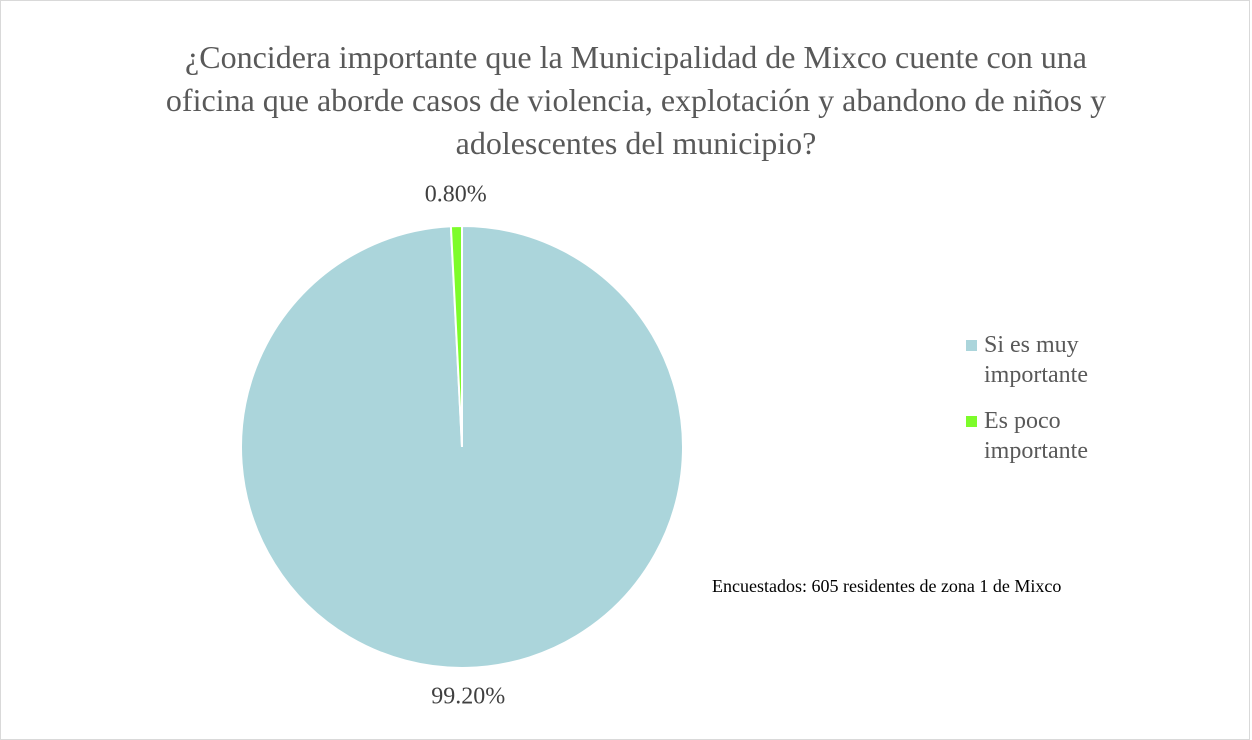 Image resolution: width=1252 pixels, height=740 pixels. I want to click on legend: Si es muy importante Es poco importante, so click(1042, 406).